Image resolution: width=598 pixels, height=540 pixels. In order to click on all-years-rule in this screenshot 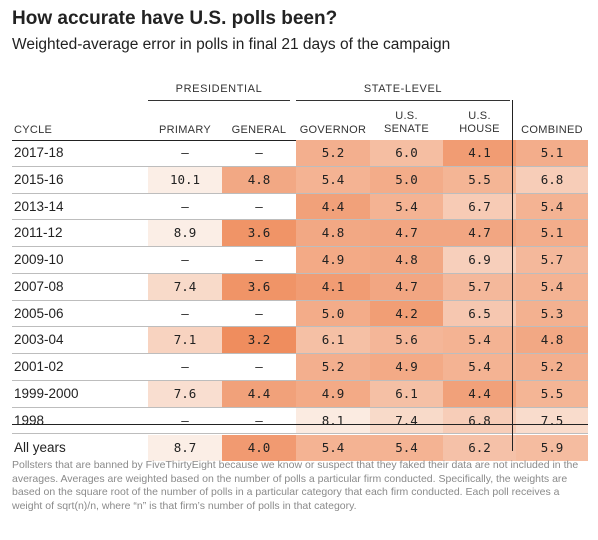, I will do `click(300, 424)`.